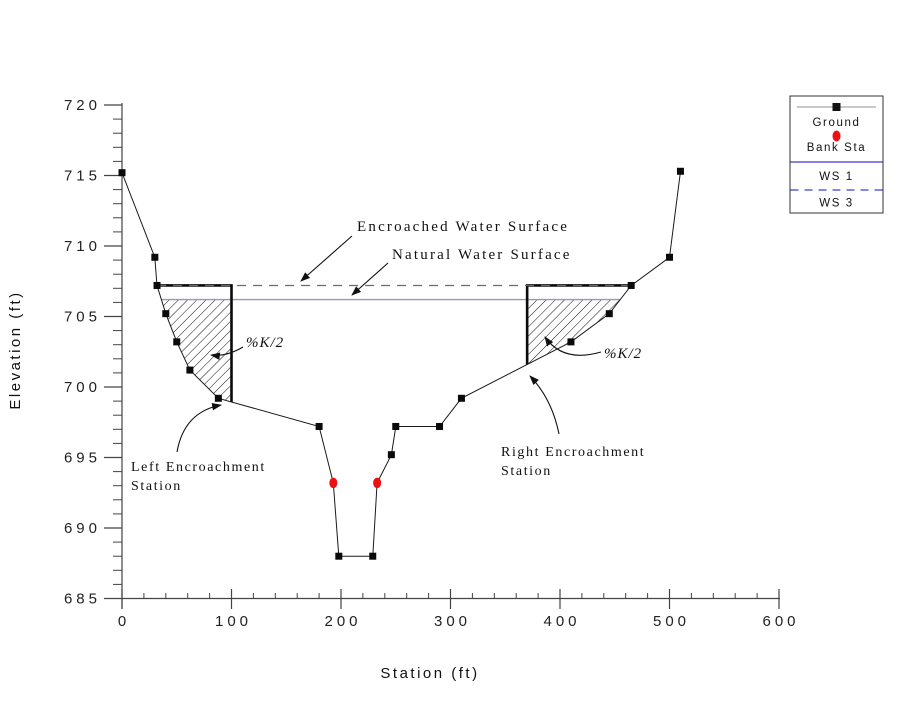 This screenshot has width=900, height=702. I want to click on y-tick-label: 715, so click(82, 176).